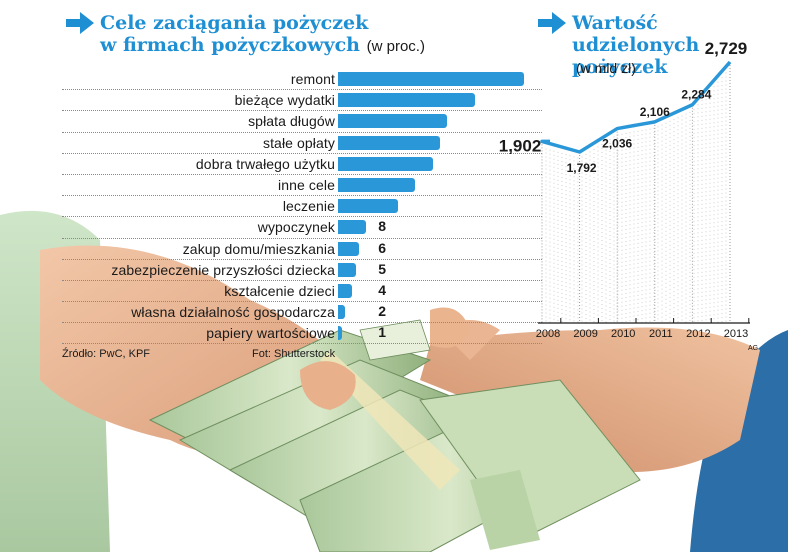  I want to click on x-tick-label: 2013, so click(736, 334).